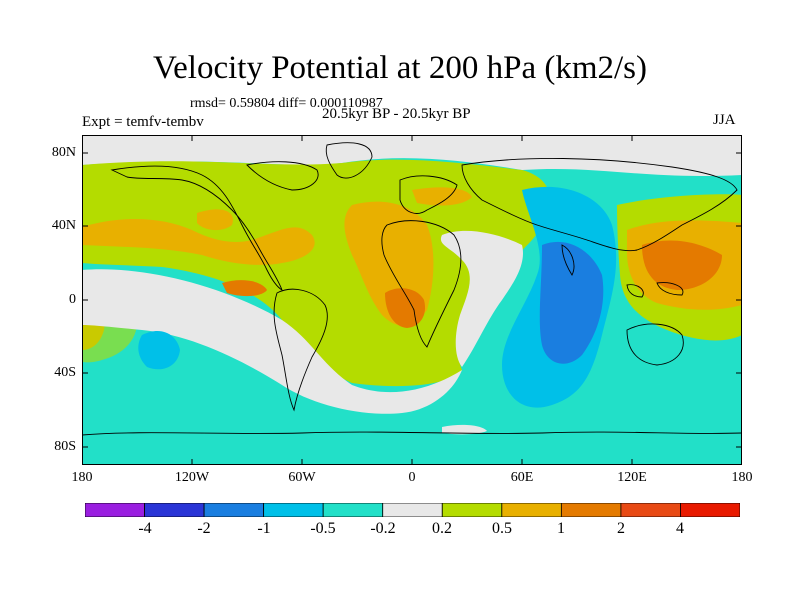 The width and height of the screenshot is (800, 600). Describe the element at coordinates (383, 528) in the screenshot. I see `colorbar-label: -0.2` at that location.